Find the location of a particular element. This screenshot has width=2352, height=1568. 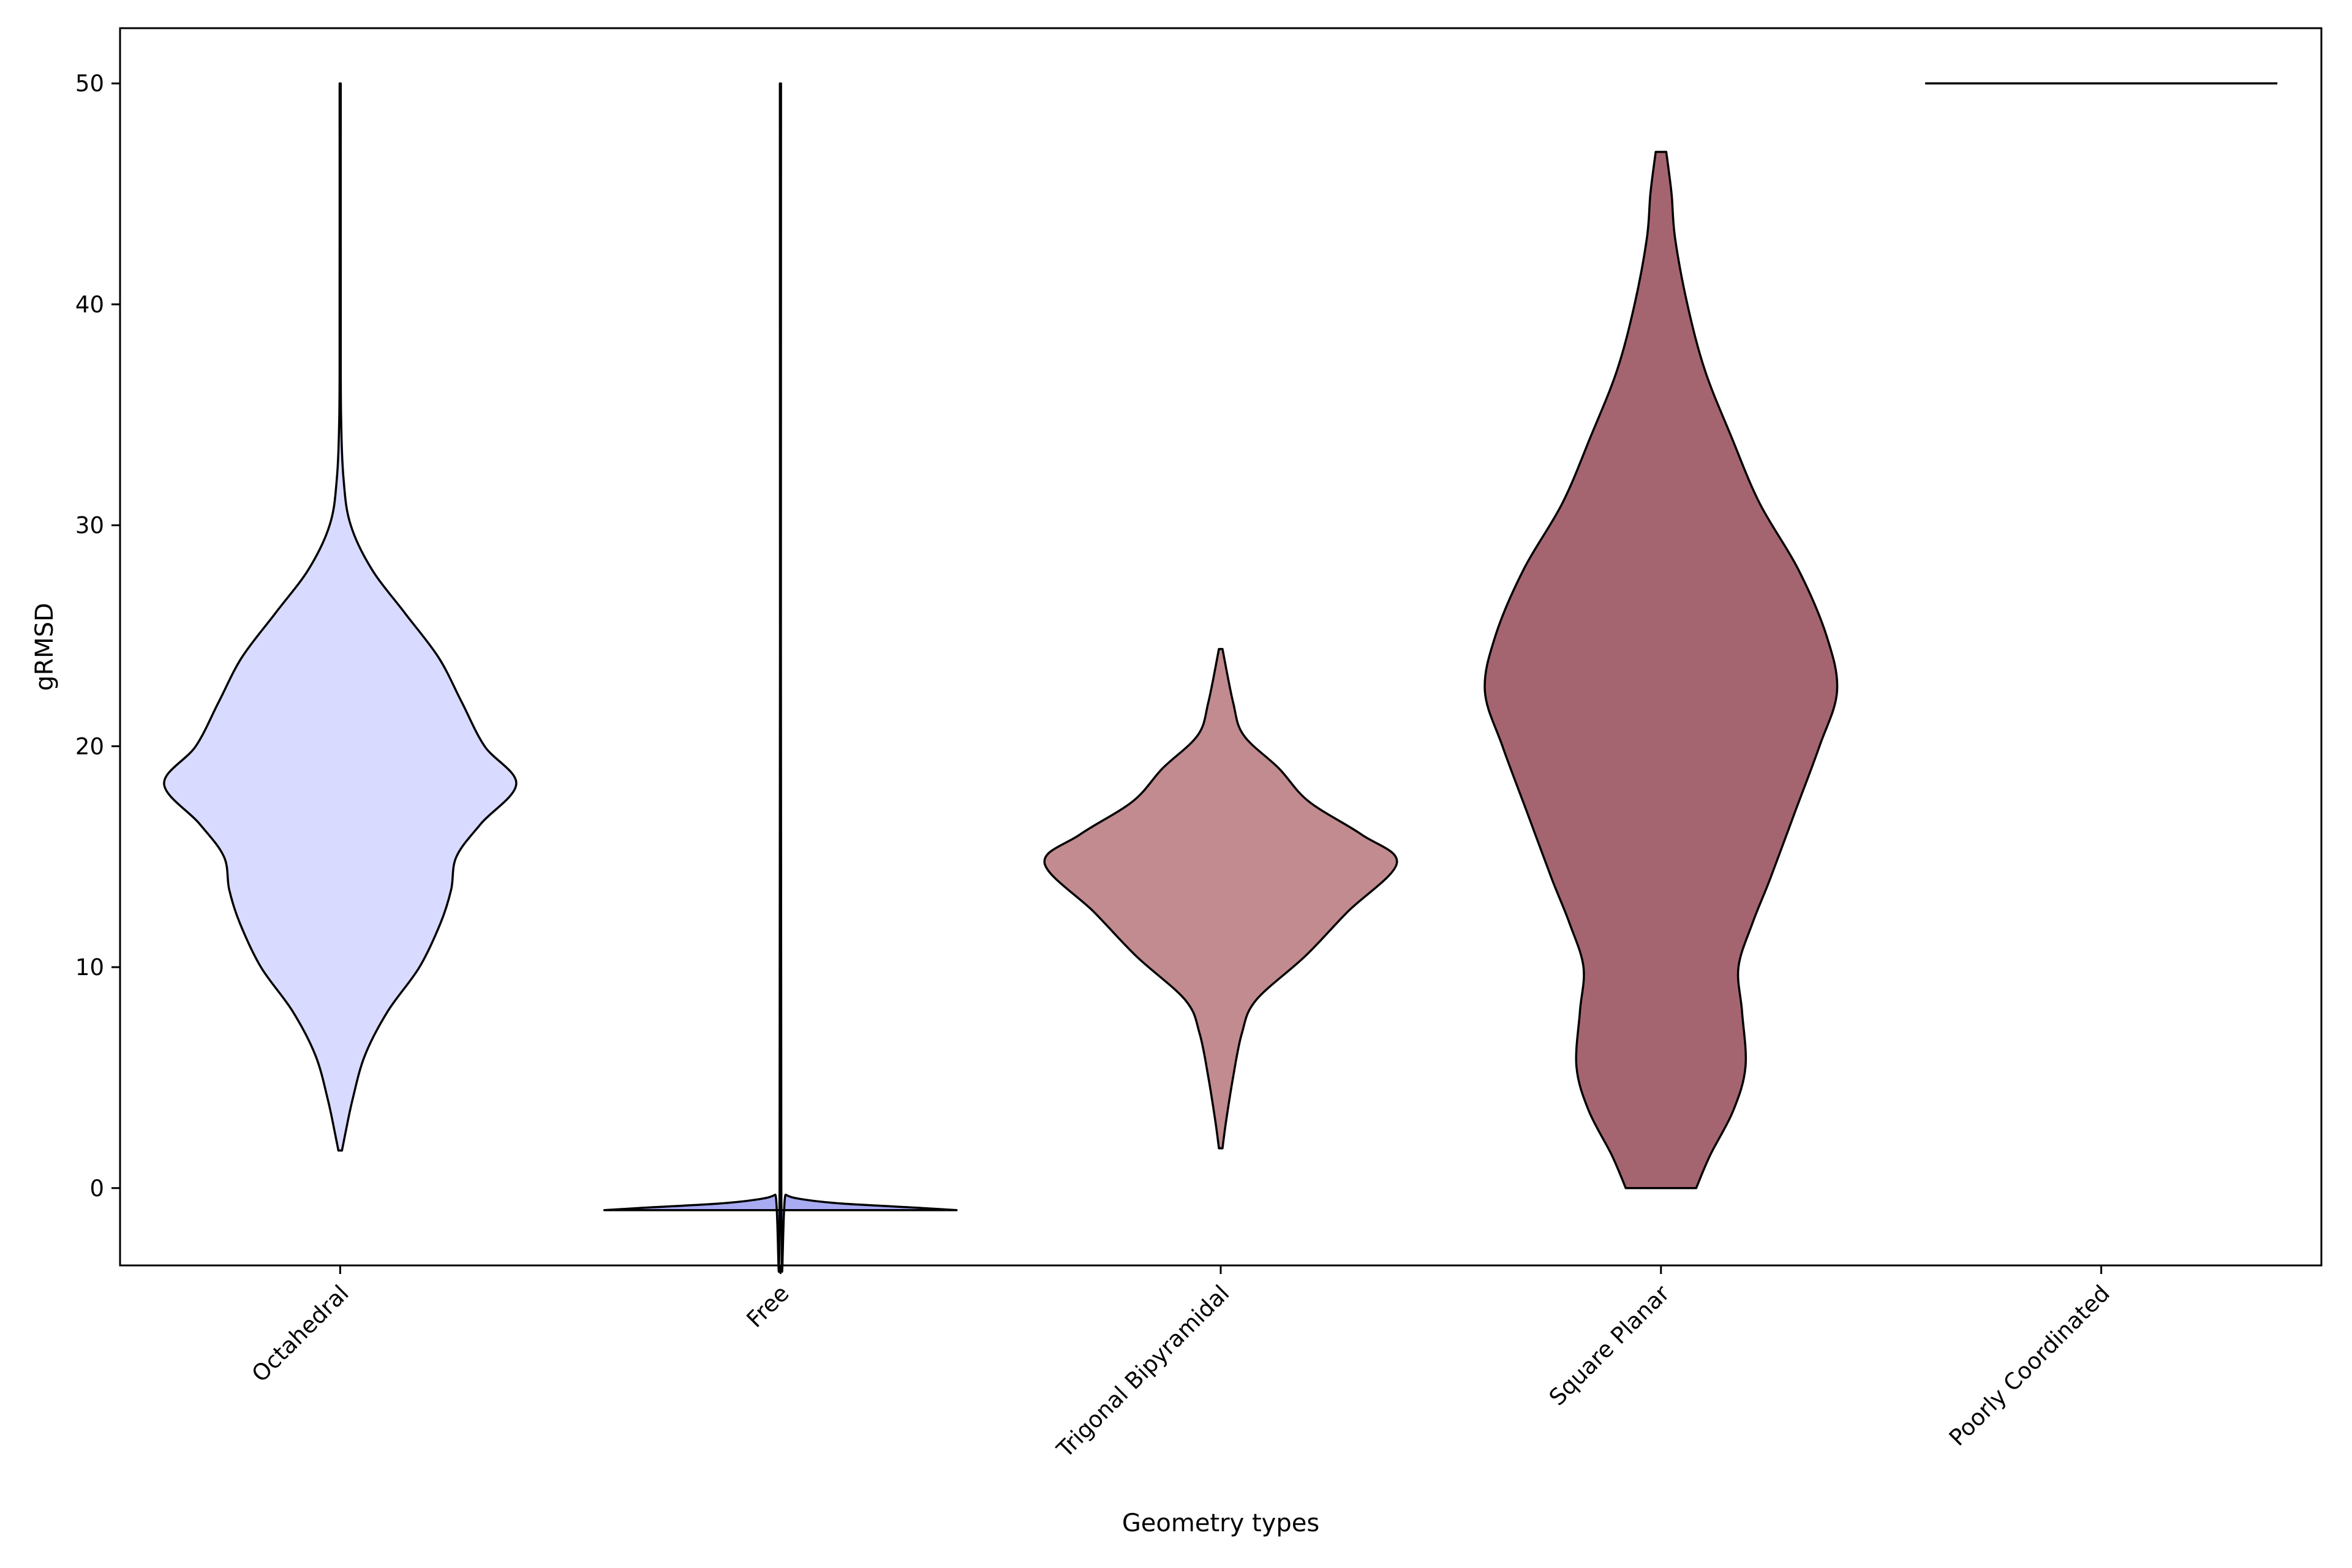

x-axis-title: Geometry types is located at coordinates (1221, 1523).